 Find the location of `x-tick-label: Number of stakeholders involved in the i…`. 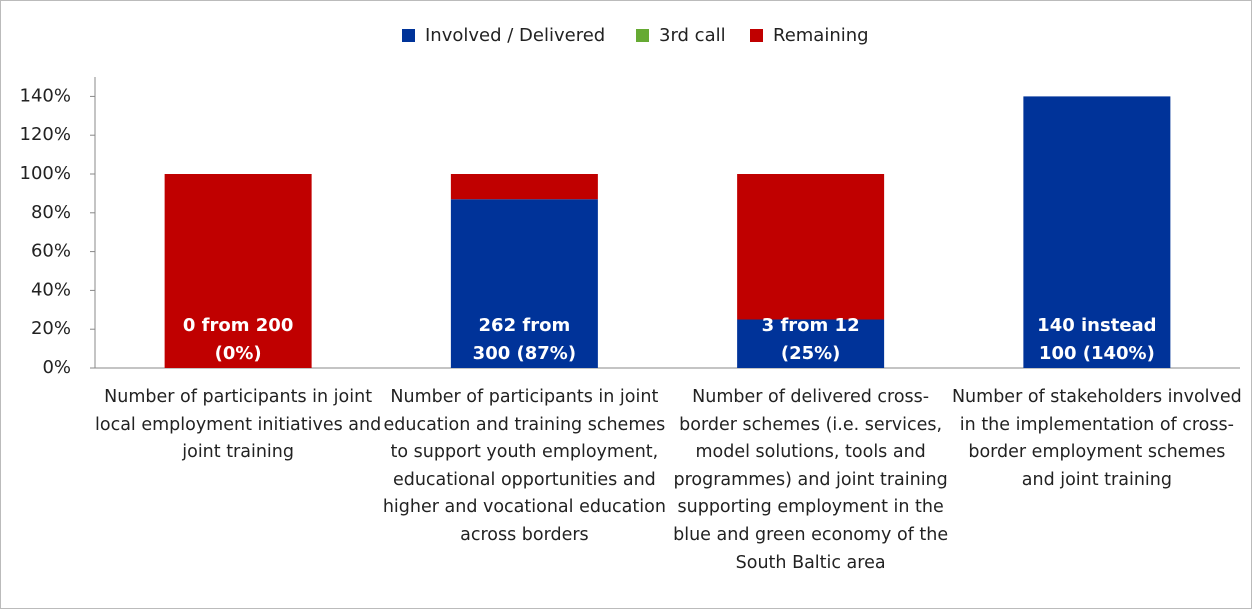

x-tick-label: Number of stakeholders involved in the i… is located at coordinates (1096, 438).